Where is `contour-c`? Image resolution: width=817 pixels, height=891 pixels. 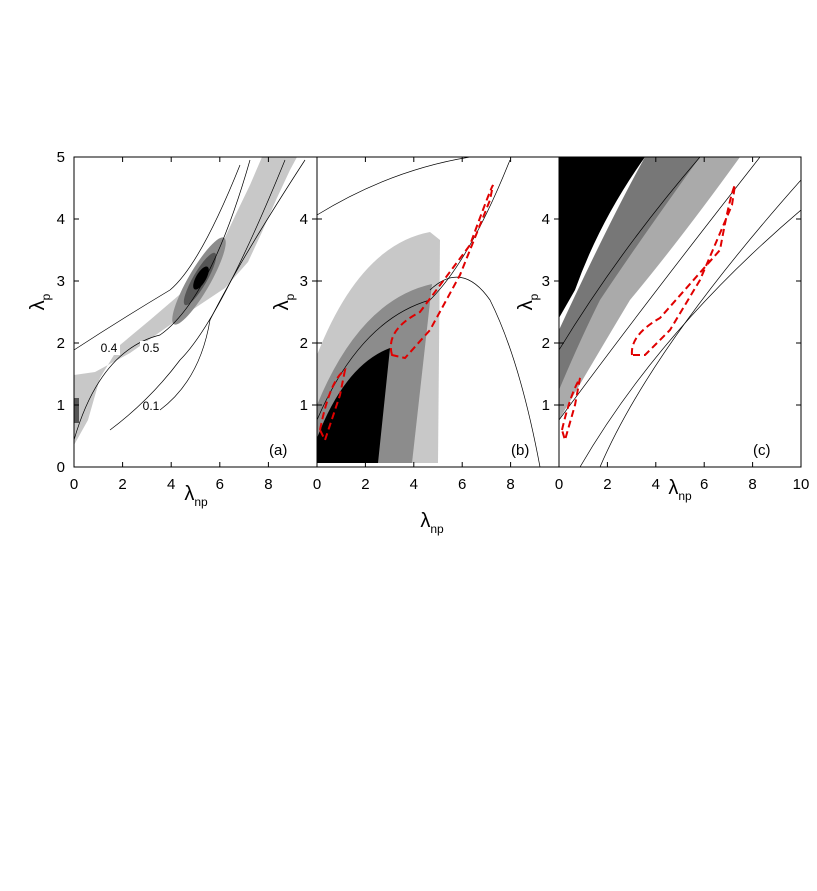
contour-c is located at coordinates (680, 312).